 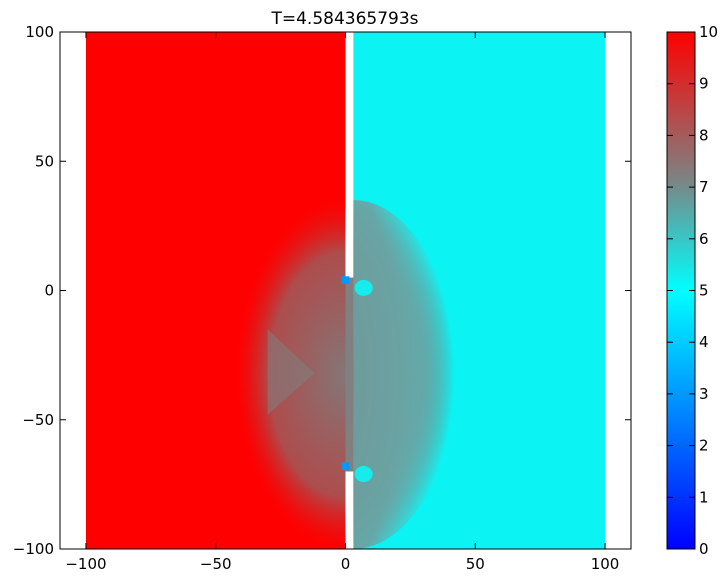 I want to click on mixing-zone-right-group, so click(x=404, y=374).